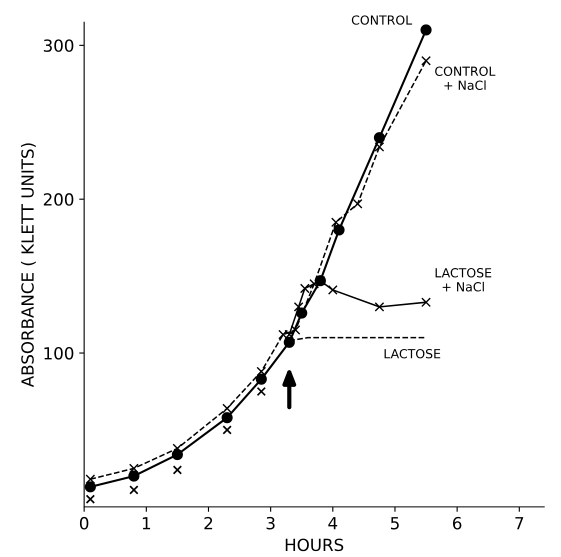 The image size is (561, 557). Describe the element at coordinates (457, 523) in the screenshot. I see `x-tick-label: 6` at that location.